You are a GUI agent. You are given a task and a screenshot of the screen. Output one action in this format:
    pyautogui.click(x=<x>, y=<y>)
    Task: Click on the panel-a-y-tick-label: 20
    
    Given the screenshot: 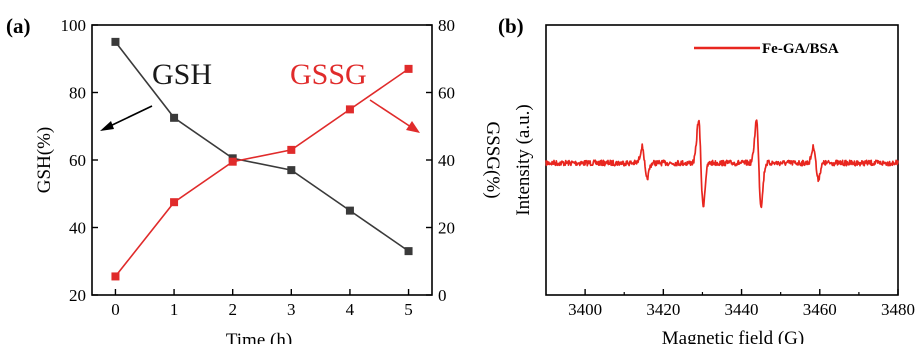 What is the action you would take?
    pyautogui.click(x=77, y=295)
    